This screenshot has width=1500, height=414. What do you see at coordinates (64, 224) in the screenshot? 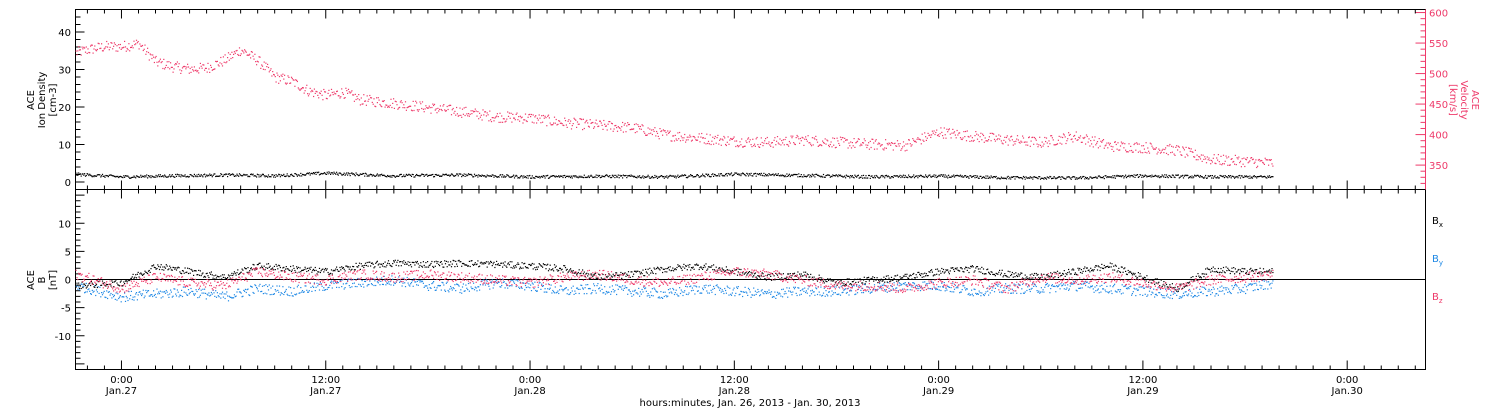
I see `bottom-tick-label: 10` at bounding box center [64, 224].